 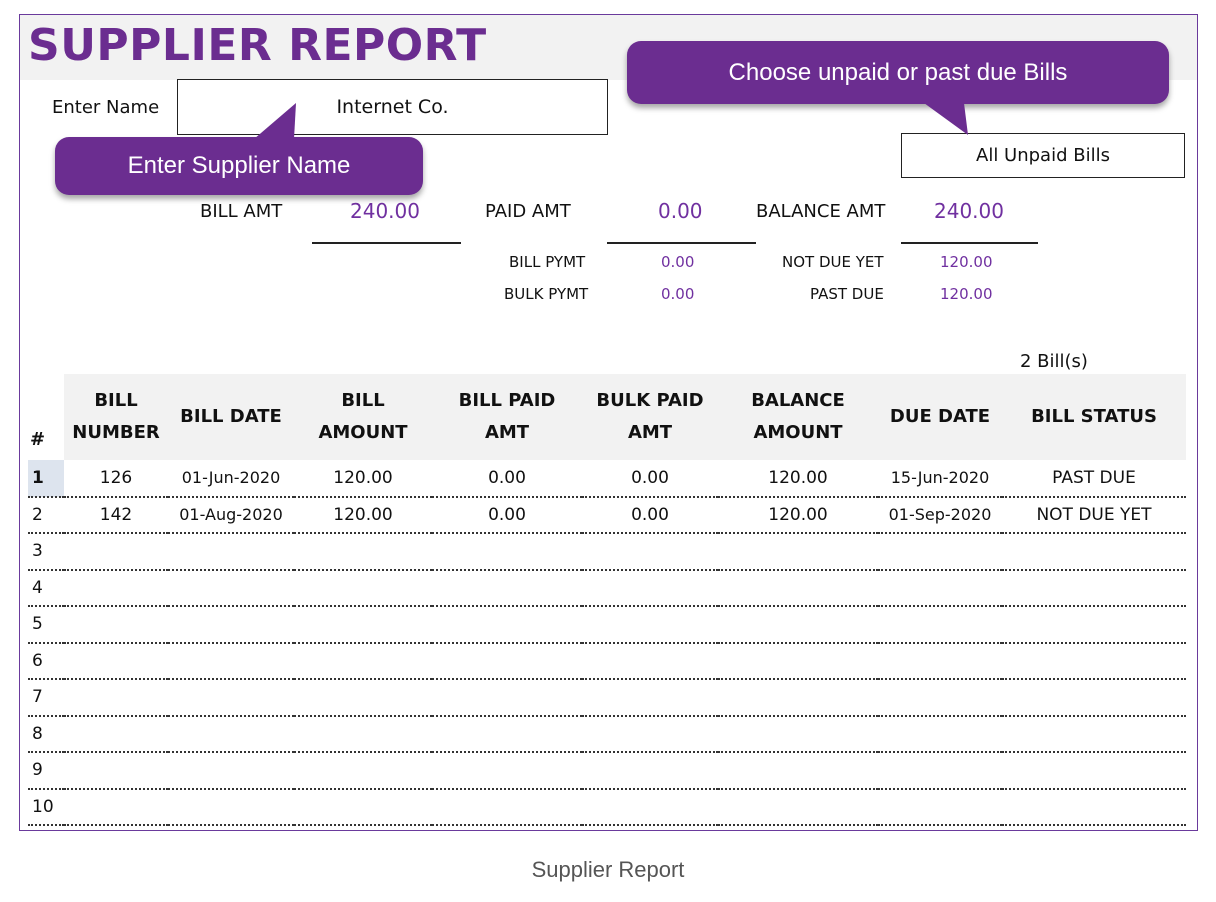 I want to click on table-row: 9, so click(x=607, y=771).